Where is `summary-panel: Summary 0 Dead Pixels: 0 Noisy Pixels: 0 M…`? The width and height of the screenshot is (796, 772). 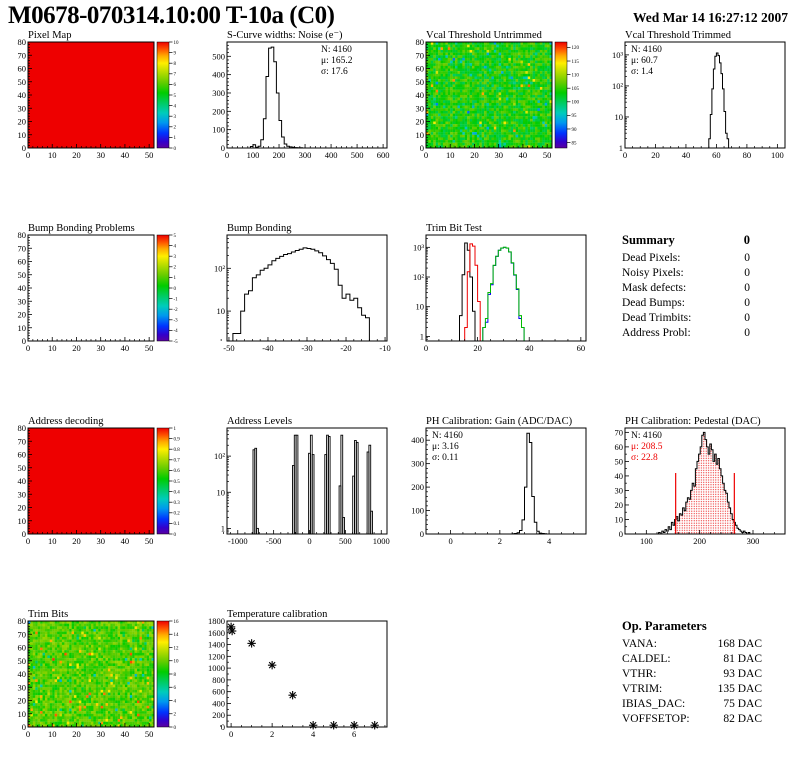
summary-panel: Summary 0 Dead Pixels: 0 Noisy Pixels: 0 M… is located at coordinates (696, 317).